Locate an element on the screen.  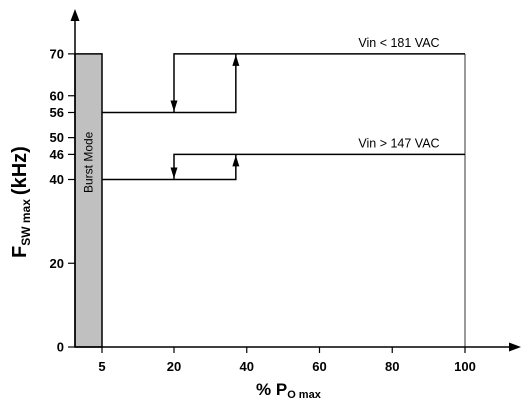
series-label-1: Vin > 147 VAC is located at coordinates (398, 143).